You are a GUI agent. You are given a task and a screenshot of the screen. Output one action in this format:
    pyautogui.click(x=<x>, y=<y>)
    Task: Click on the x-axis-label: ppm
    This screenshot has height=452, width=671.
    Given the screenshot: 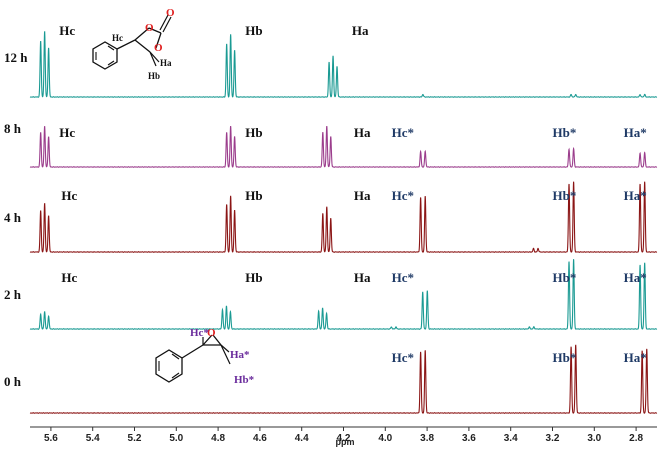 What is the action you would take?
    pyautogui.click(x=345, y=442)
    